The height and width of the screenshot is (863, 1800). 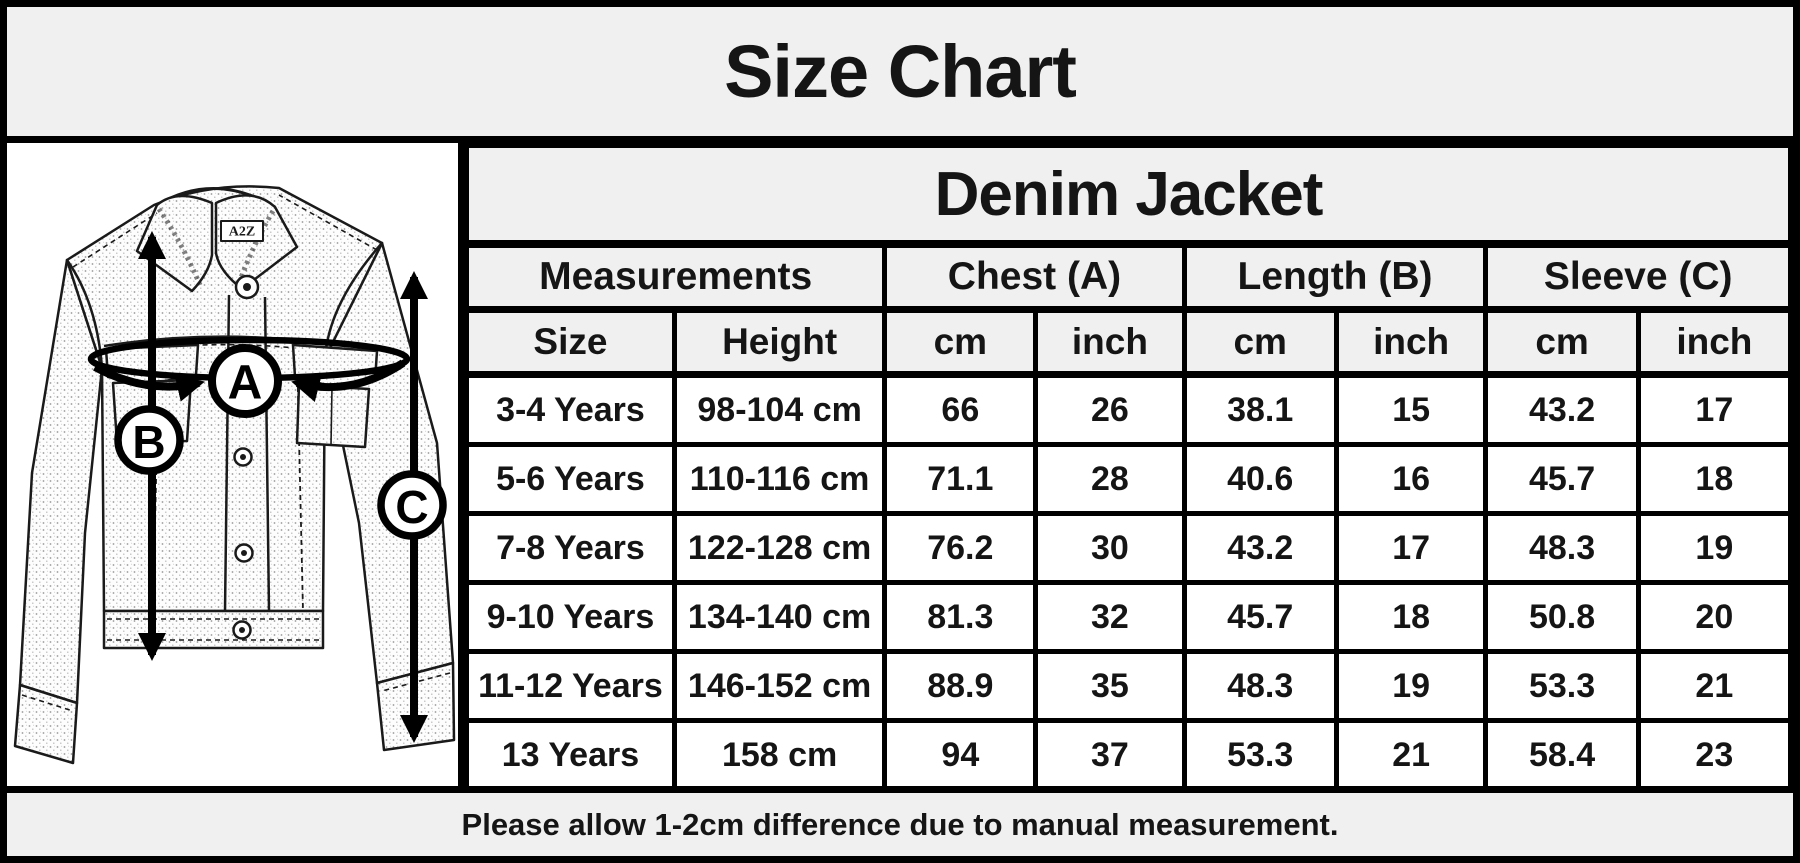 What do you see at coordinates (245, 383) in the screenshot?
I see `marker-a-label: A` at bounding box center [245, 383].